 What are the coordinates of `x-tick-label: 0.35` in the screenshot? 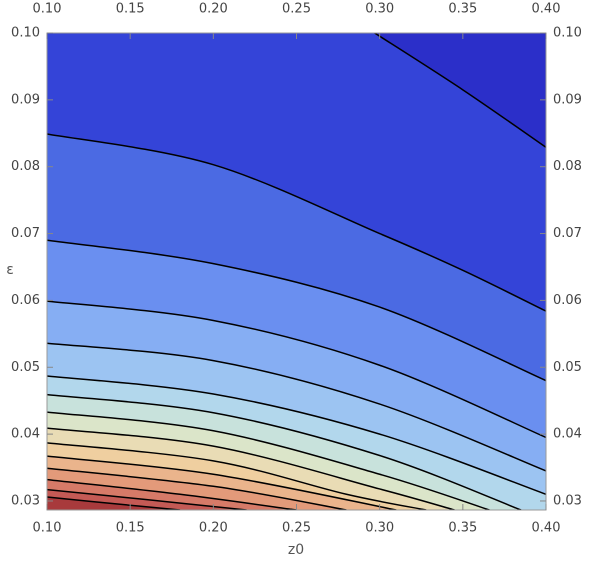 It's located at (462, 528).